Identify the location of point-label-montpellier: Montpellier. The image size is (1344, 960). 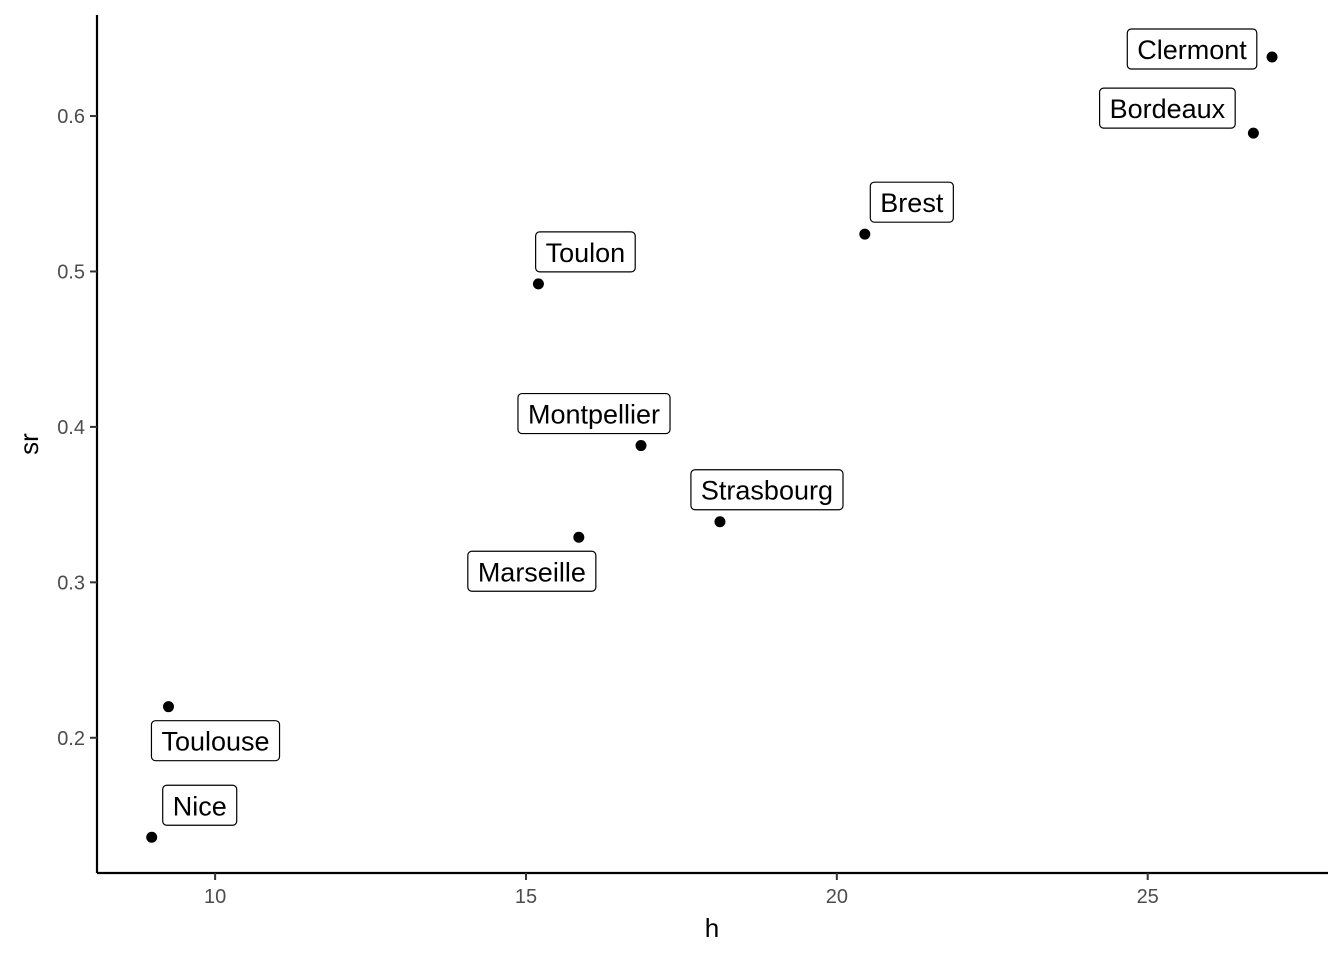
(594, 413).